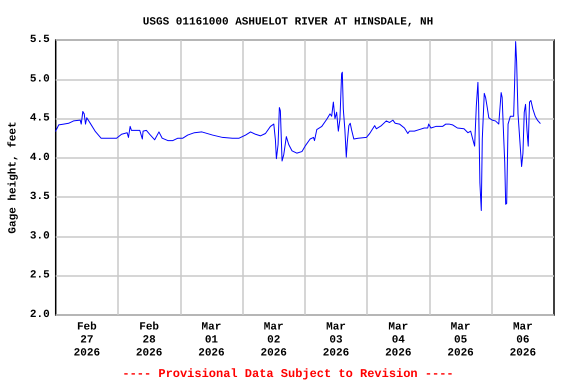 Image resolution: width=576 pixels, height=384 pixels. I want to click on y-tick-label: 2.5, so click(40, 276).